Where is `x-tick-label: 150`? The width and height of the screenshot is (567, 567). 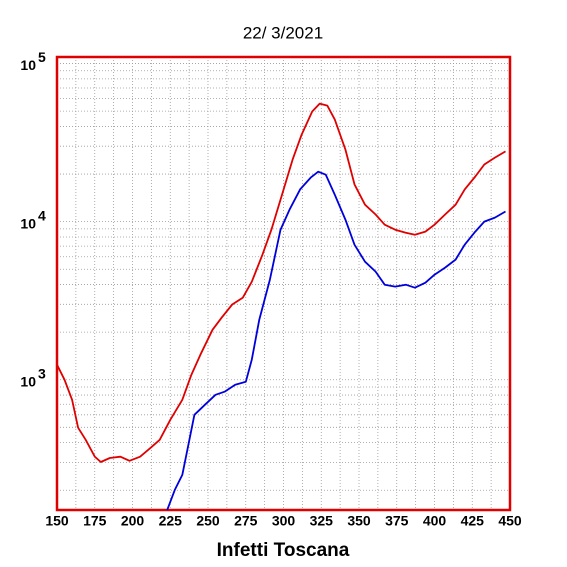 x-tick-label: 150 is located at coordinates (57, 521).